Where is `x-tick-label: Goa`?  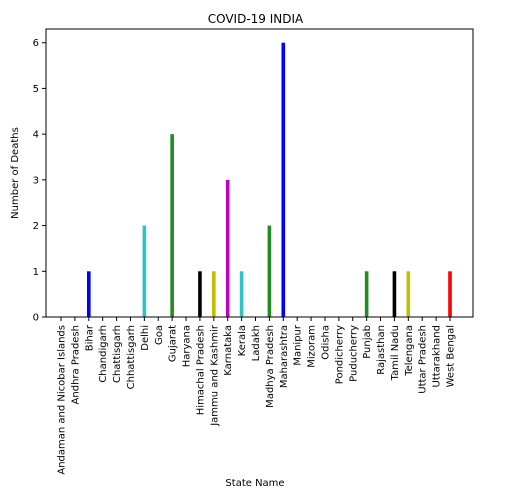
x-tick-label: Goa is located at coordinates (159, 335).